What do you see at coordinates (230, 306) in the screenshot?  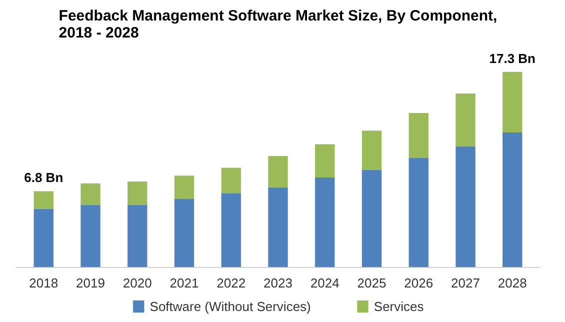 I see `legend-label: Software (Without Services)` at bounding box center [230, 306].